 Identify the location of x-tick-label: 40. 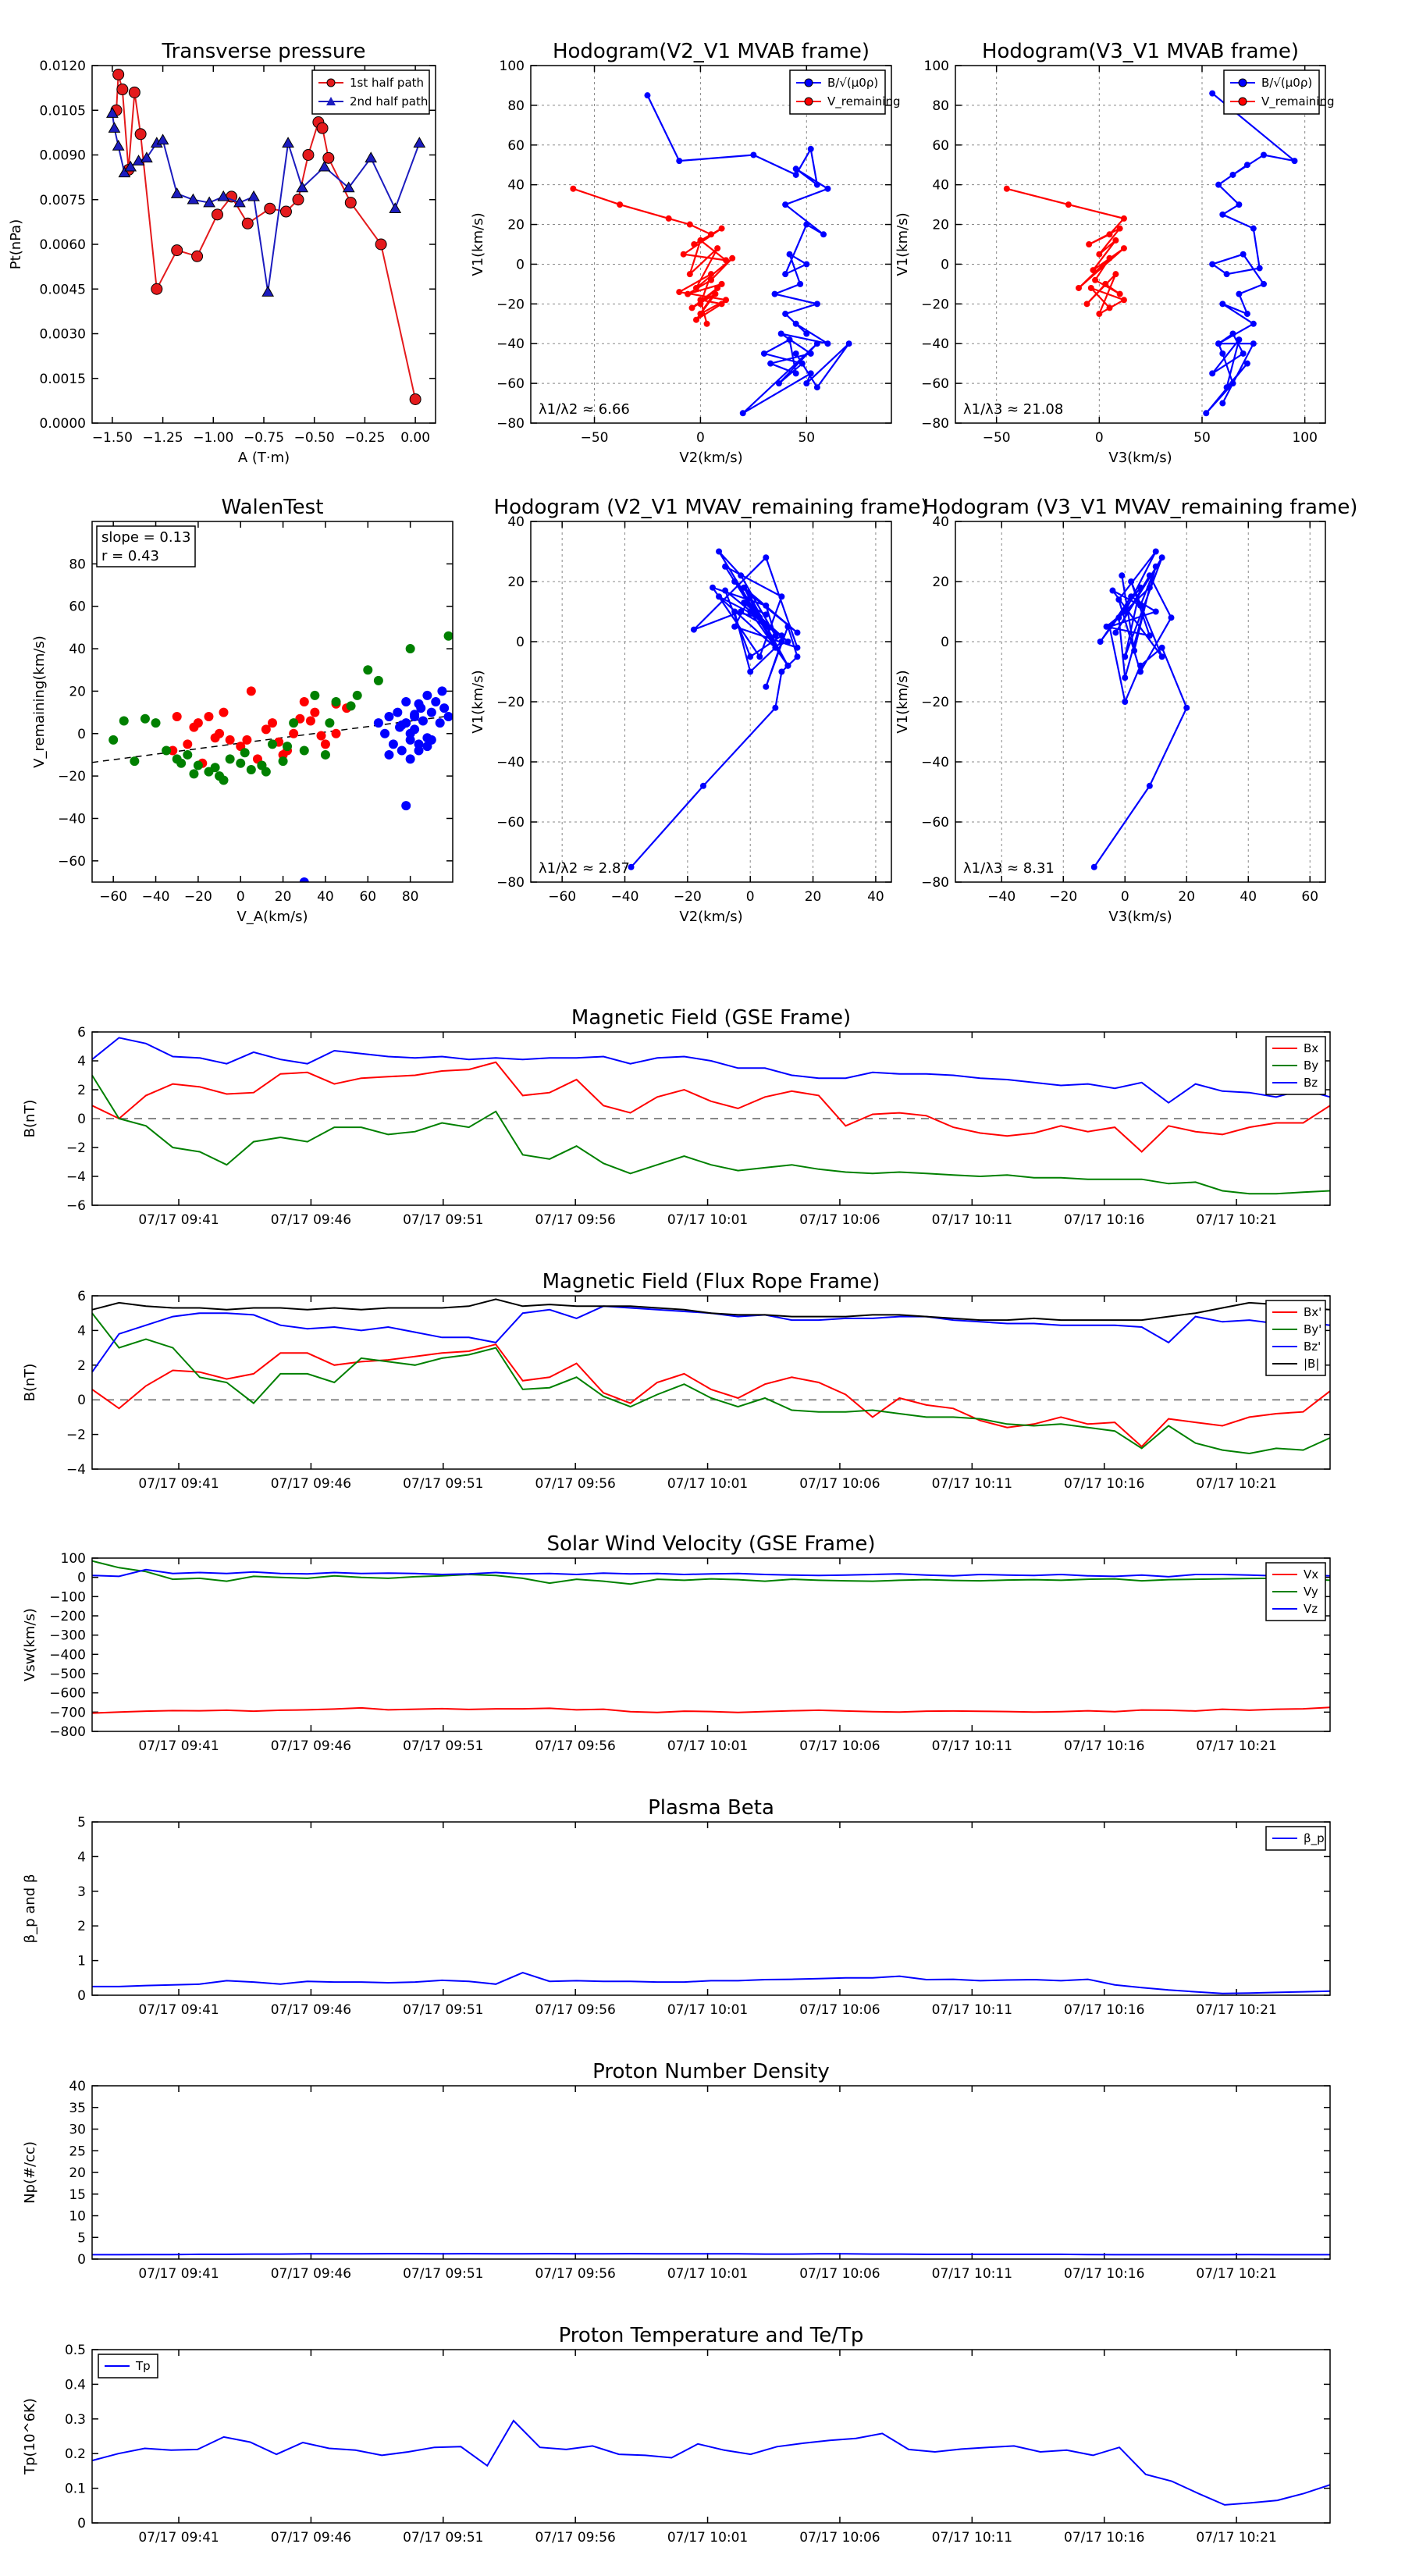
(1248, 897).